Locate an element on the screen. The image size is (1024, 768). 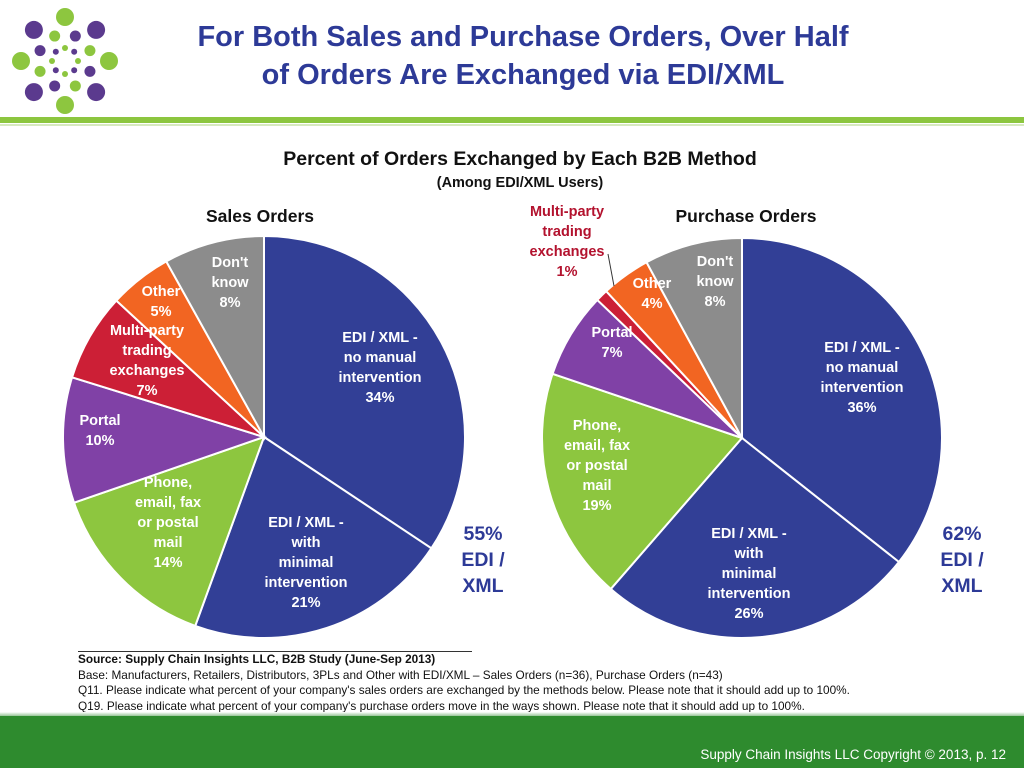
title-divider-shadow is located at coordinates (512, 125).